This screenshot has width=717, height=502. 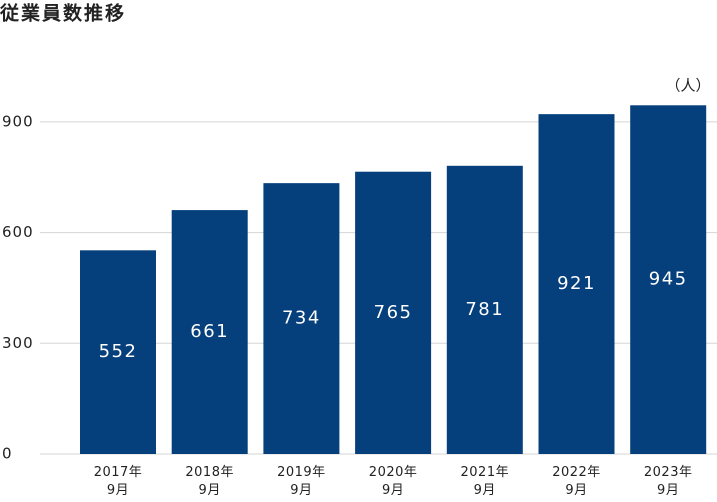 I want to click on chart-title: 従業員数推移, so click(x=63, y=13).